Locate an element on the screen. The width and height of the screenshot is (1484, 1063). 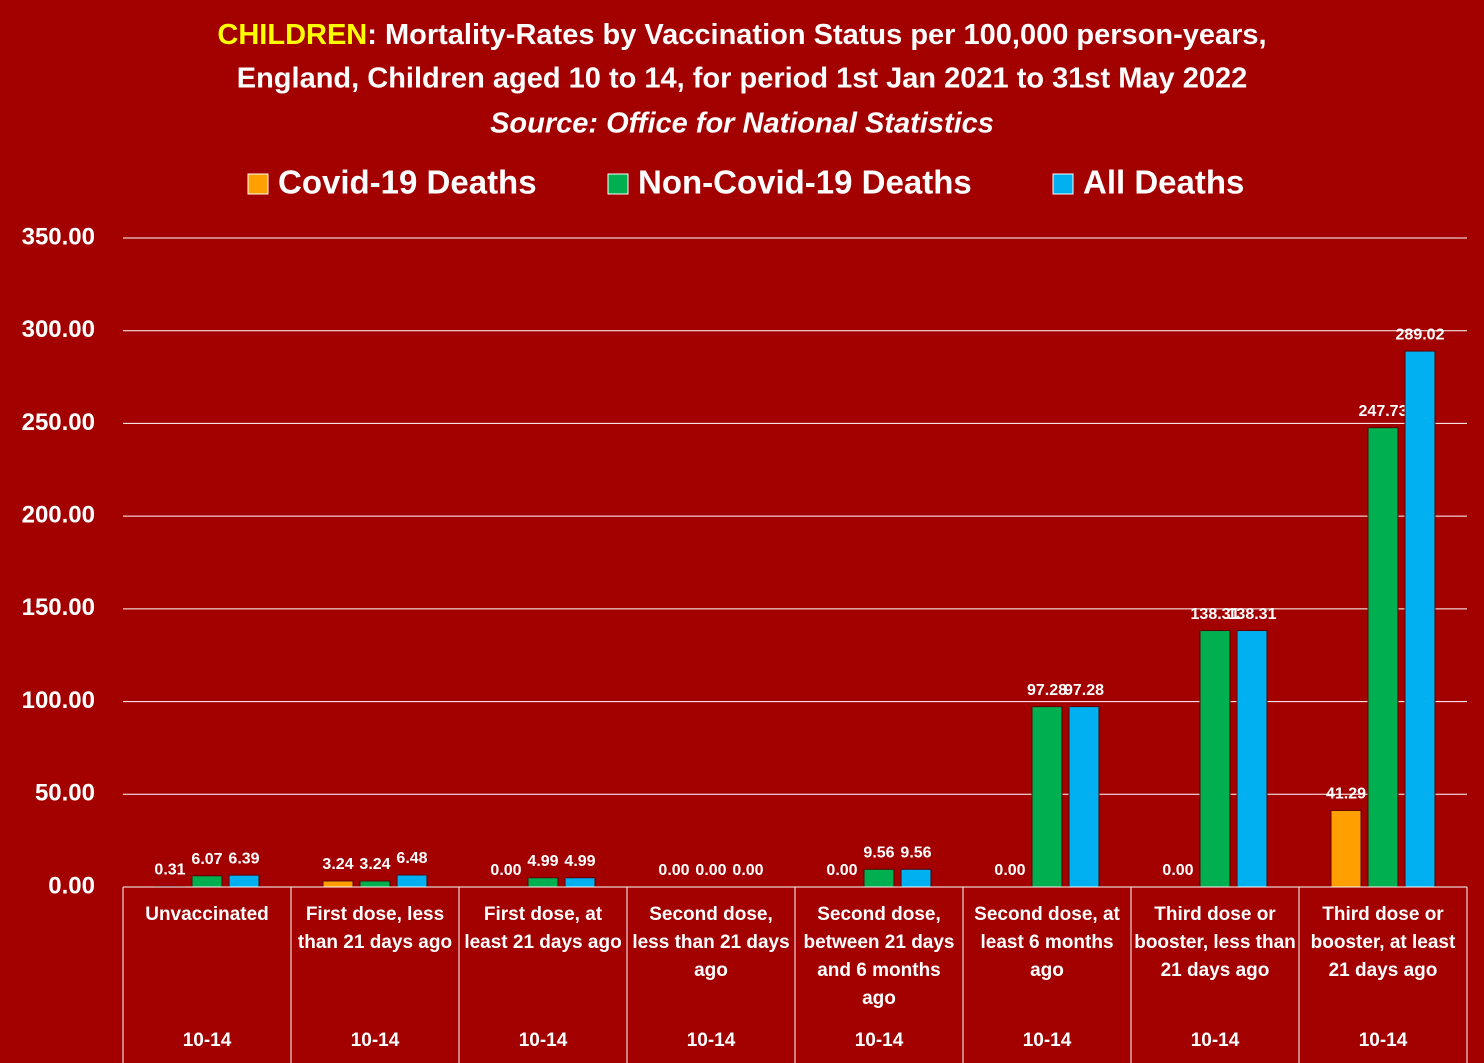
subtitle: Source: Office for National Statistics is located at coordinates (742, 124).